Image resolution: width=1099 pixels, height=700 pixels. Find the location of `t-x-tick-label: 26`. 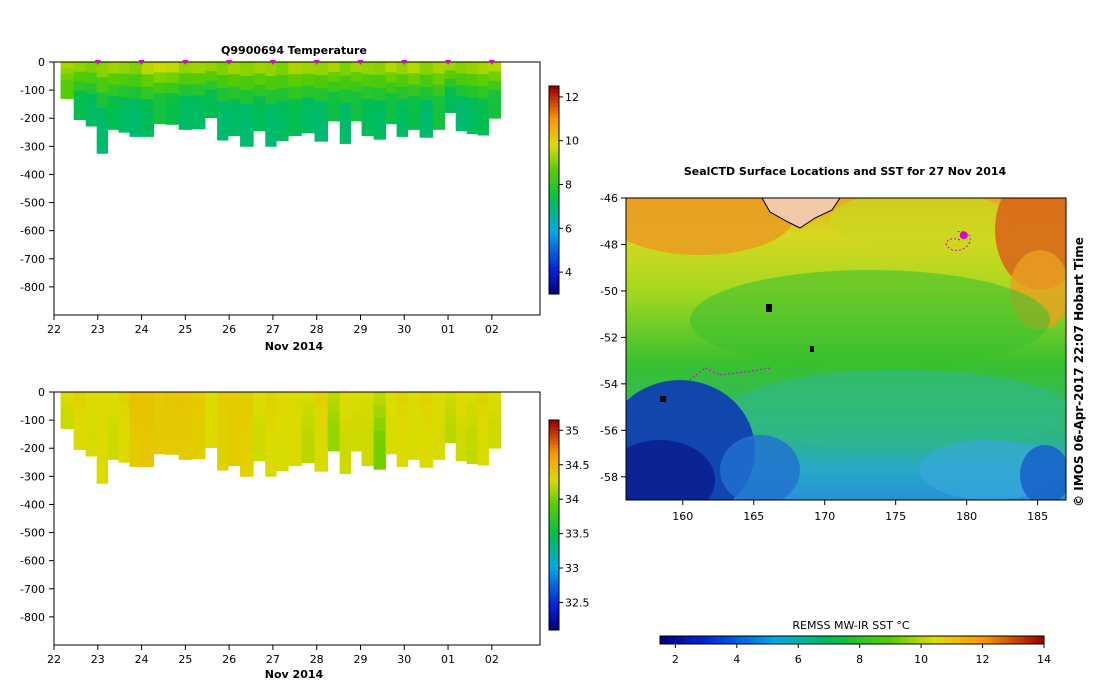

t-x-tick-label: 26 is located at coordinates (229, 329).